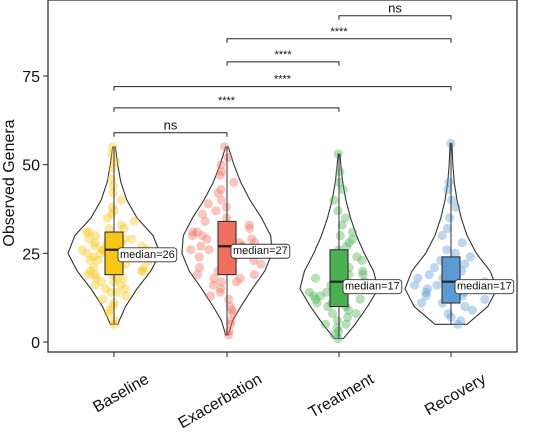  What do you see at coordinates (339, 278) in the screenshot?
I see `box-treatment` at bounding box center [339, 278].